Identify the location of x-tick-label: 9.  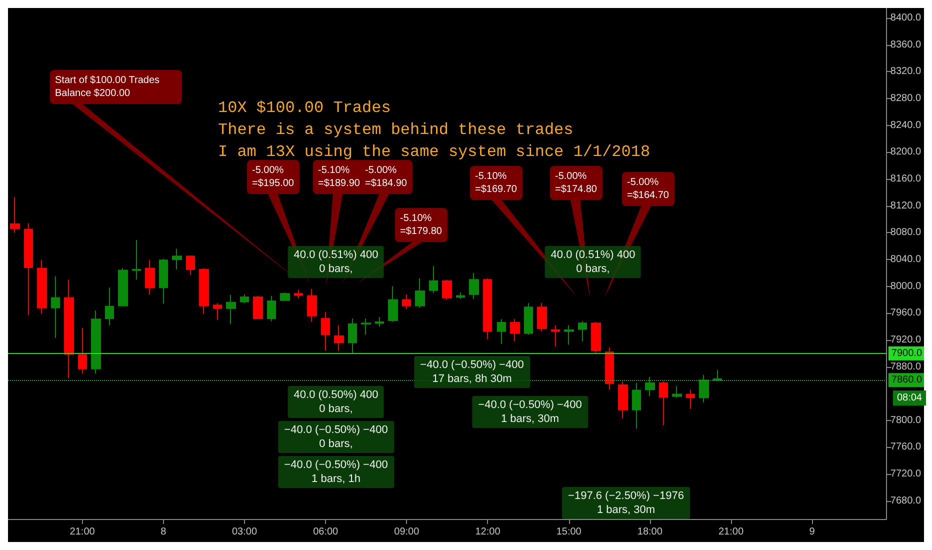
(812, 532).